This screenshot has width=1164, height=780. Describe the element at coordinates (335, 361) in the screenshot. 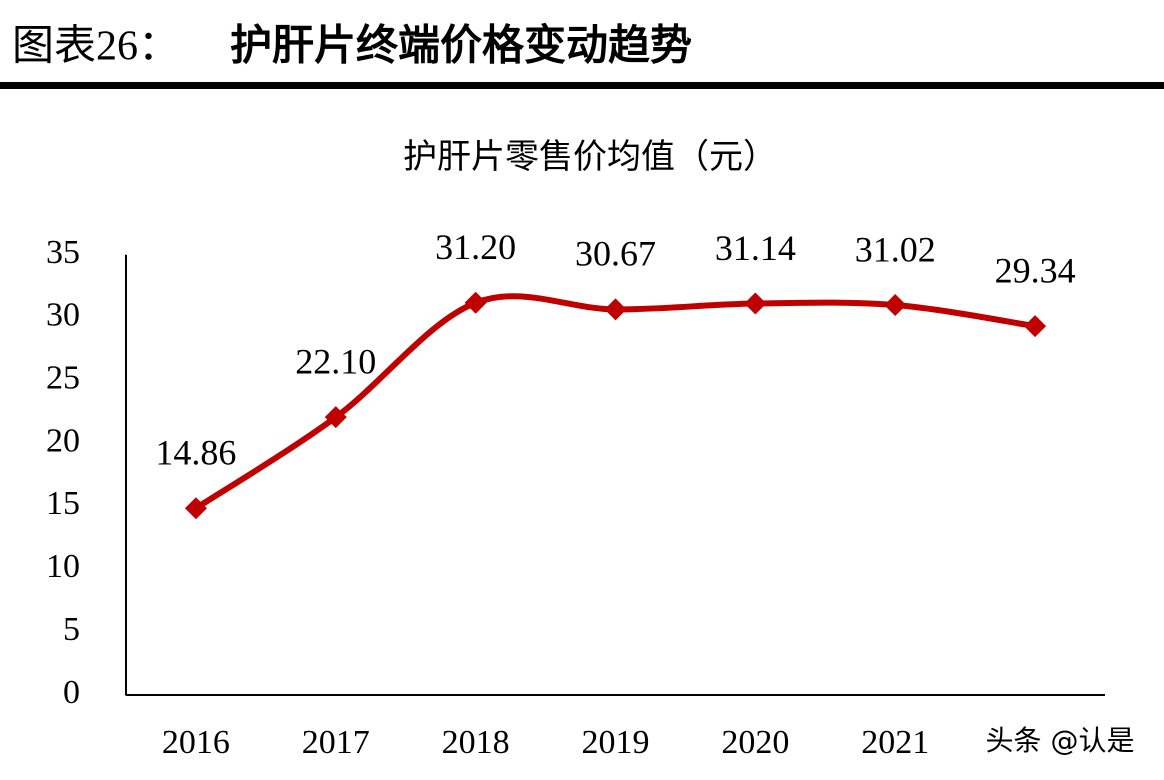

I see `data-label: 22.10` at that location.